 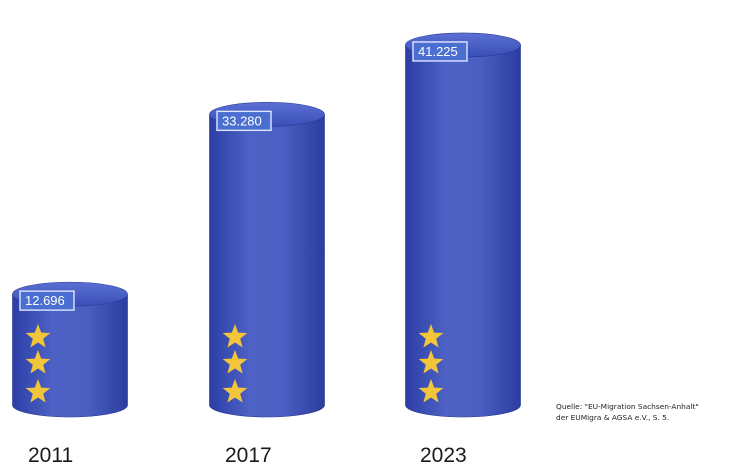 I want to click on bar-2011: 12.696 2011, so click(x=70, y=374).